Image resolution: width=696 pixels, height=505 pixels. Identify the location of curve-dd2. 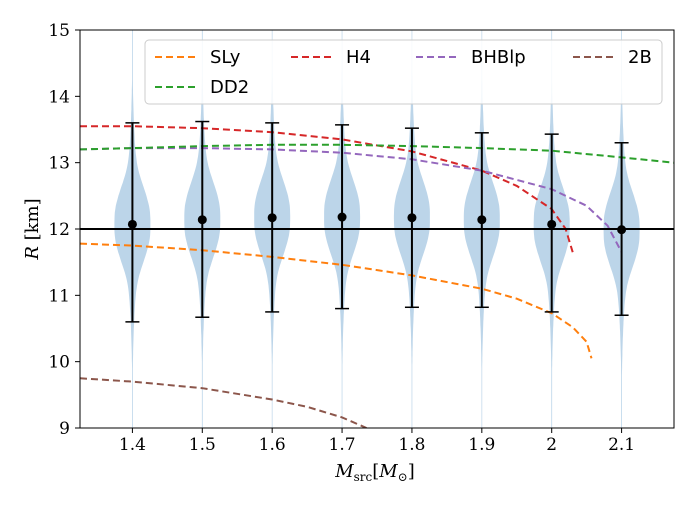
(377, 153).